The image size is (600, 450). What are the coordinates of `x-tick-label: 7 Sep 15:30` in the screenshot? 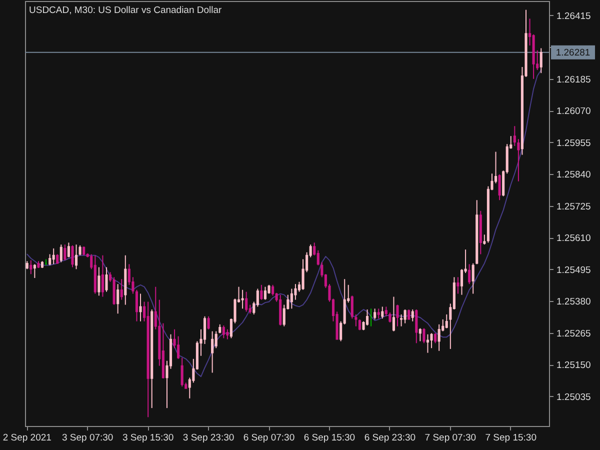 It's located at (511, 438).